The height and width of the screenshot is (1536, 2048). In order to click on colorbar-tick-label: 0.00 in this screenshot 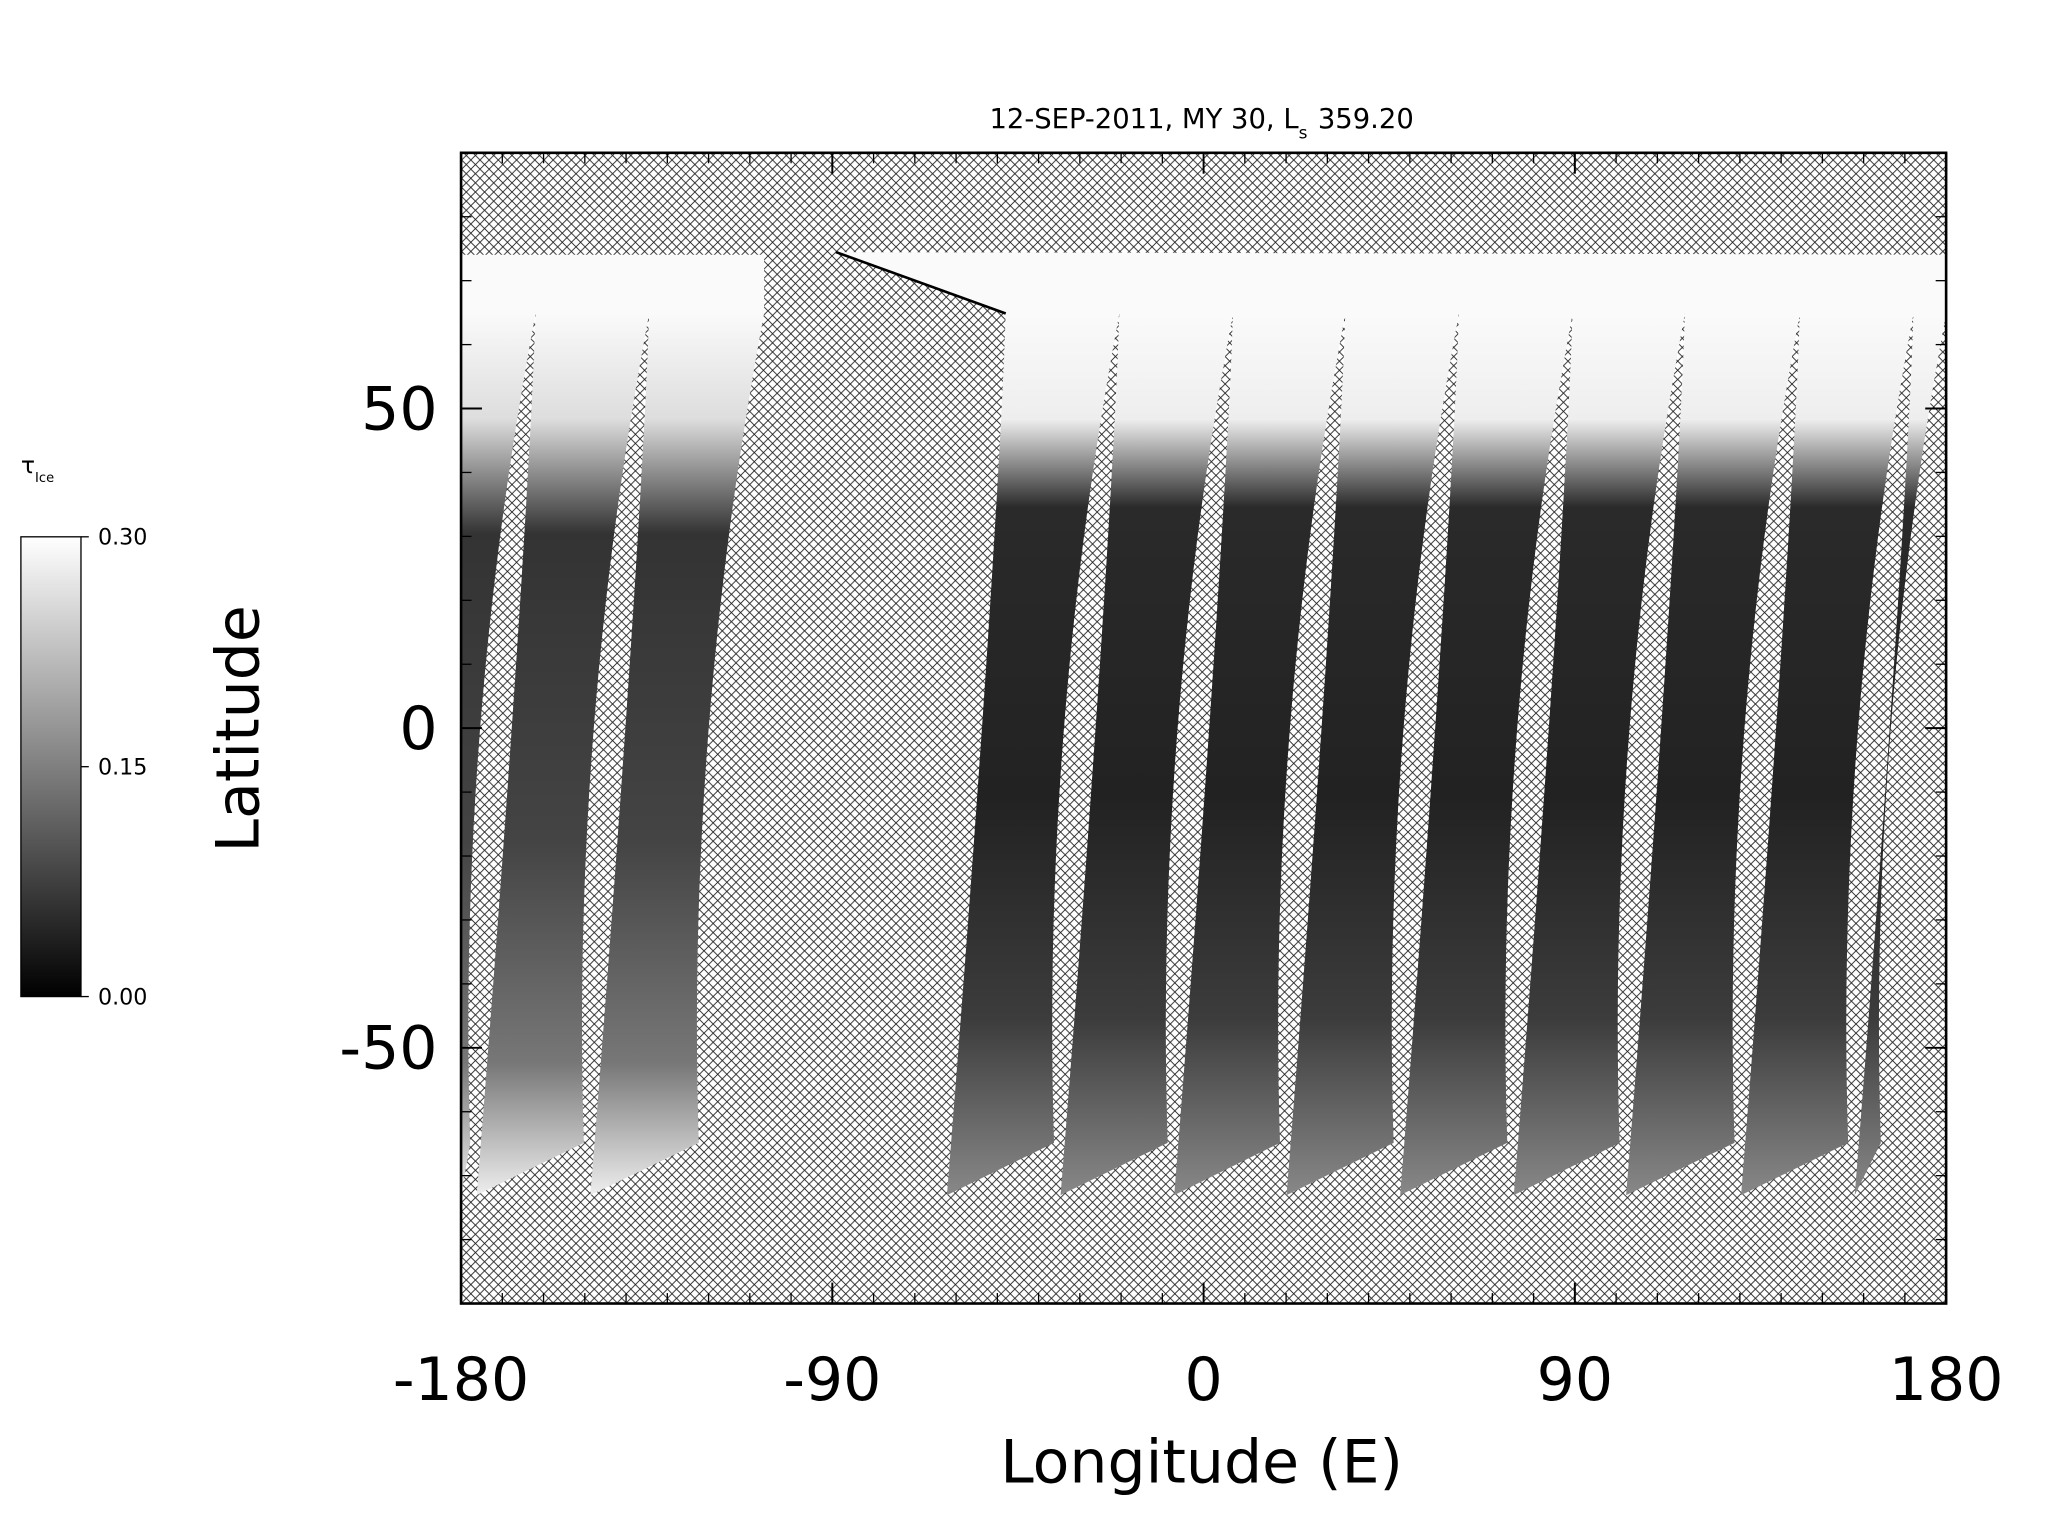, I will do `click(122, 997)`.